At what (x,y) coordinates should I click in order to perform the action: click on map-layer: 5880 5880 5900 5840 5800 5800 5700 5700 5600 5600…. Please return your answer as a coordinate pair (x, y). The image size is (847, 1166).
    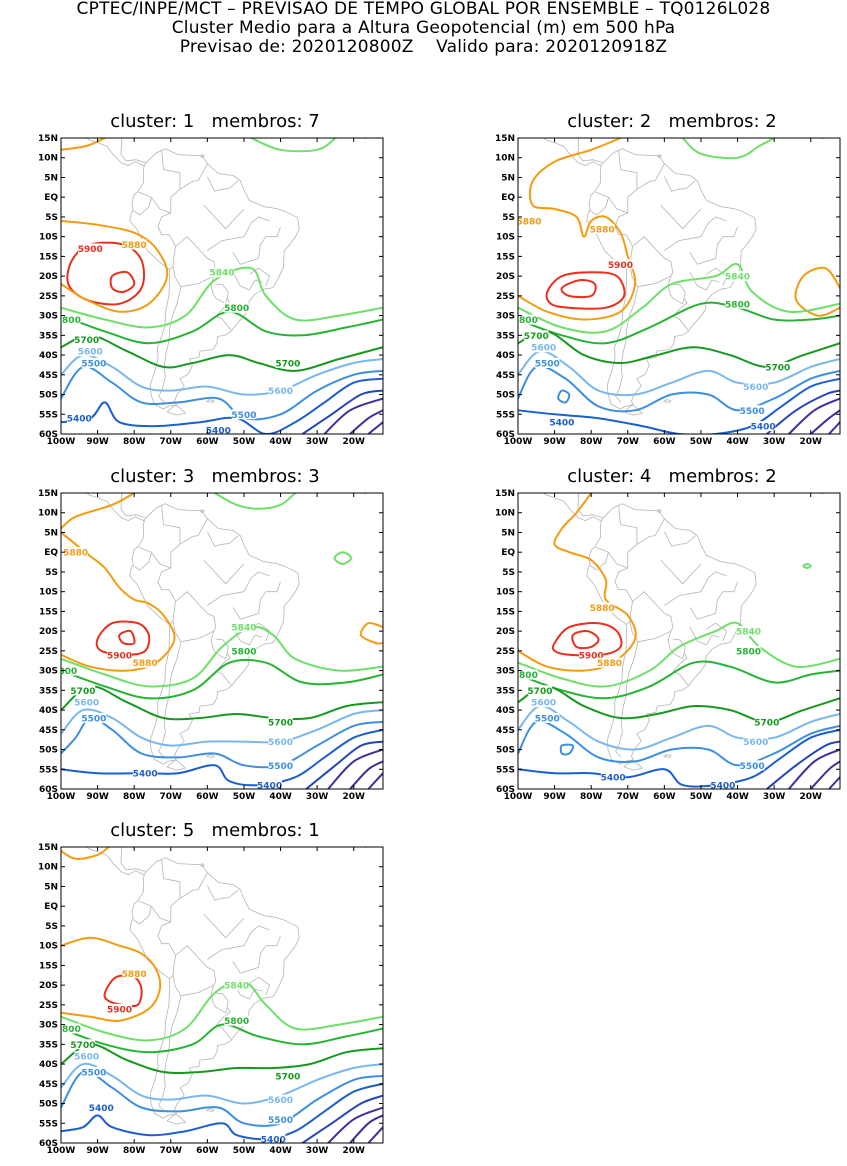
    Looking at the image, I should click on (679, 286).